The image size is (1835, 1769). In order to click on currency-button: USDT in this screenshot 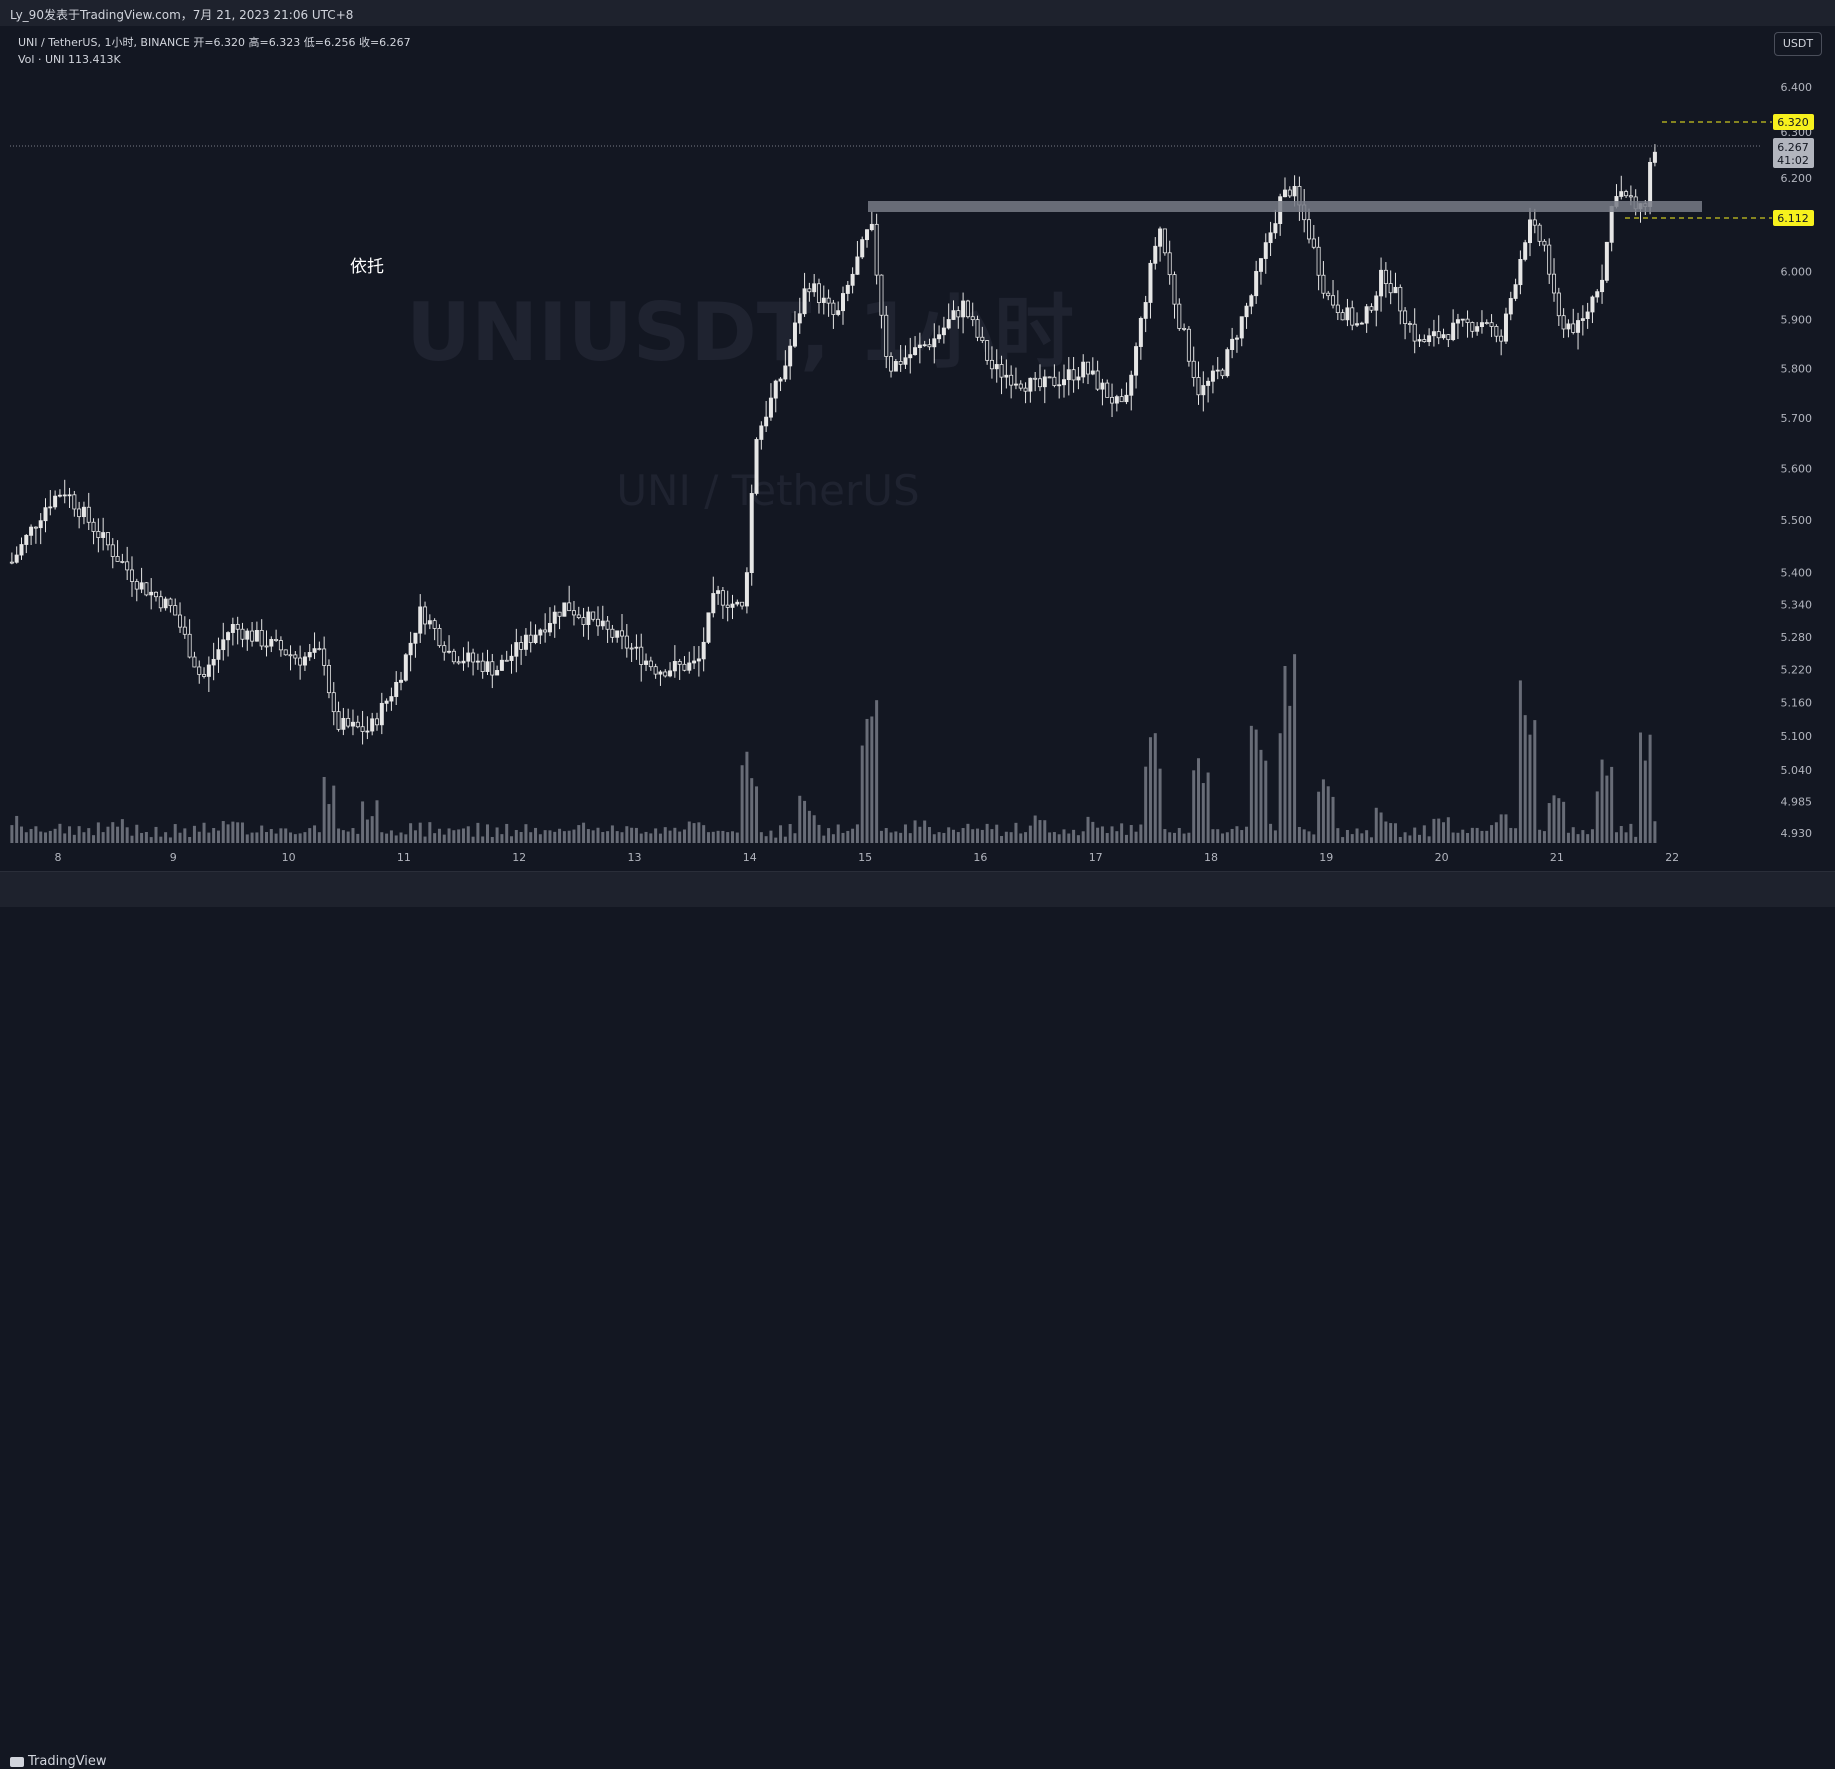, I will do `click(1798, 44)`.